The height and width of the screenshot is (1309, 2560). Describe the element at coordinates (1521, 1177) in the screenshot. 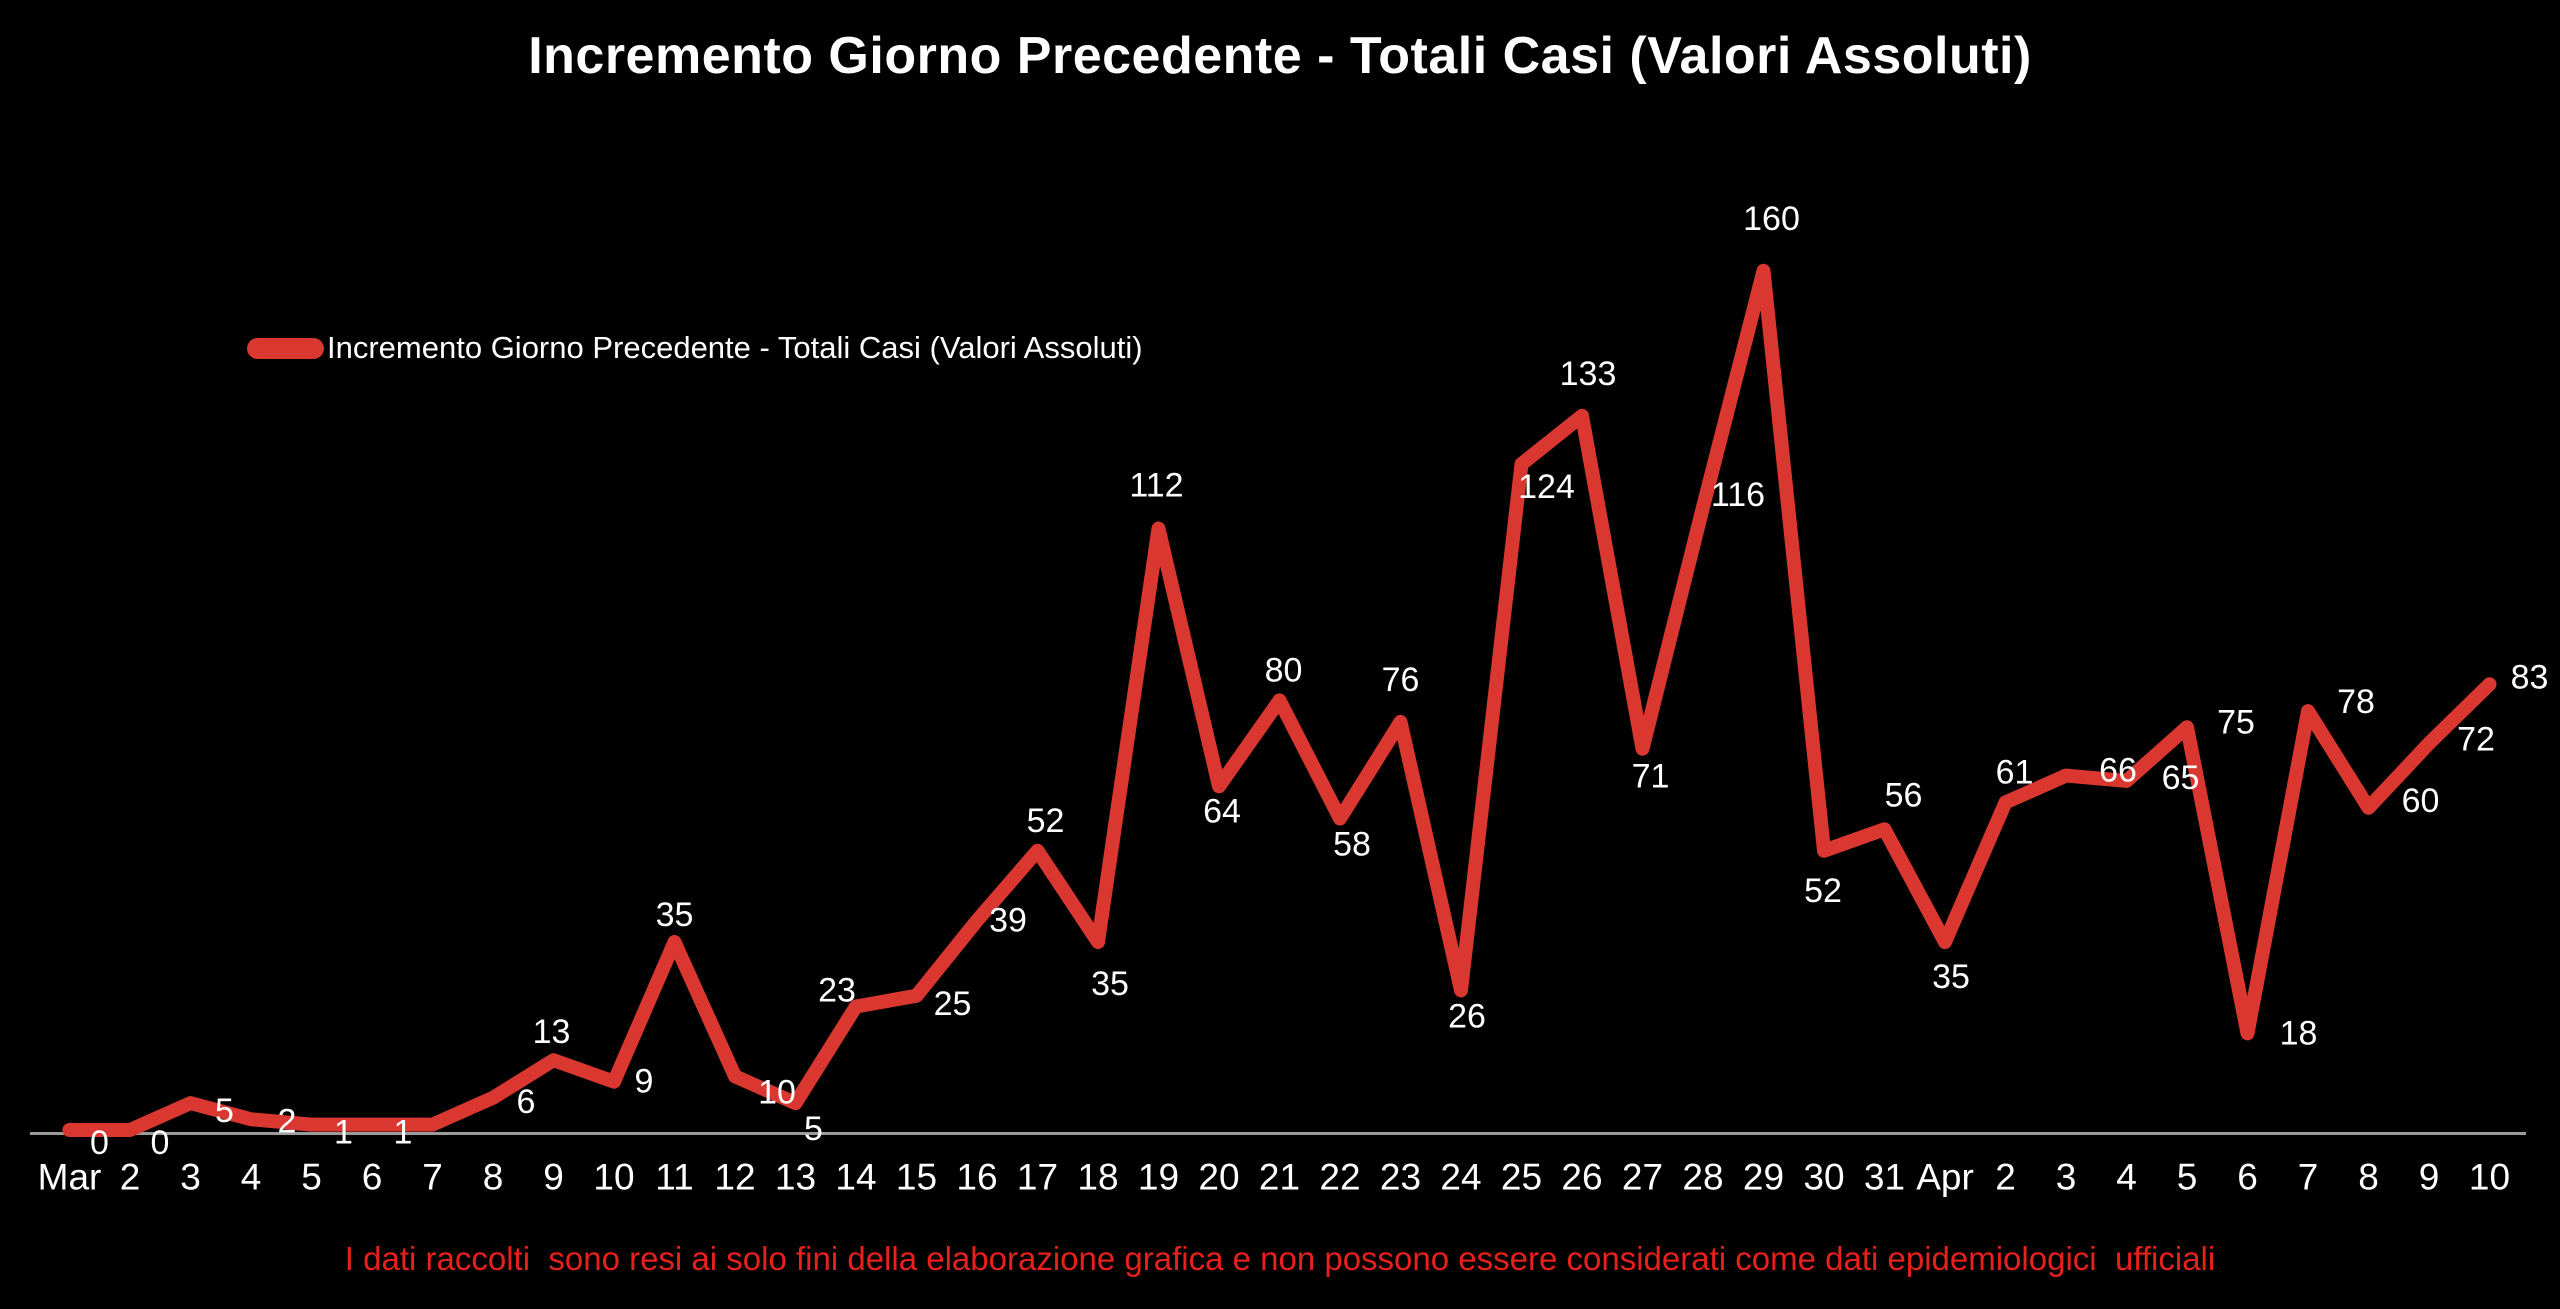

I see `x-axis-label: 25` at that location.